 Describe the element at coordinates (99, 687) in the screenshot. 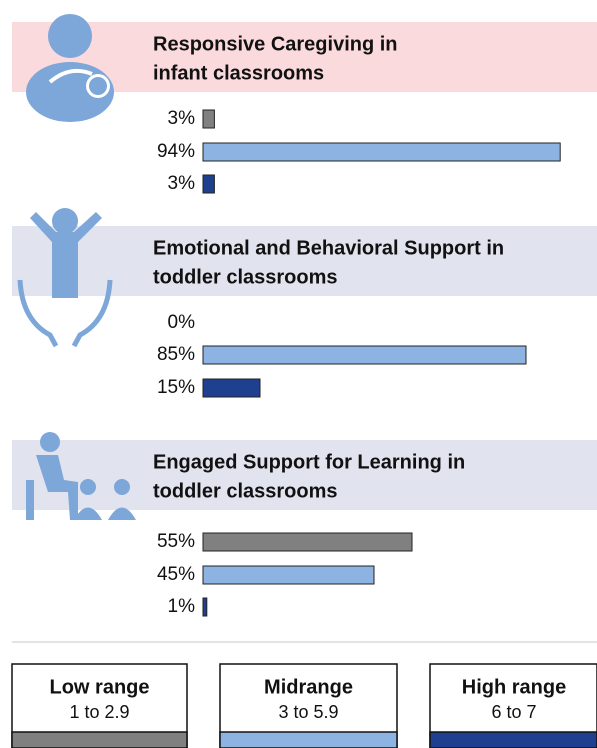

I see `legend-label: Low range` at that location.